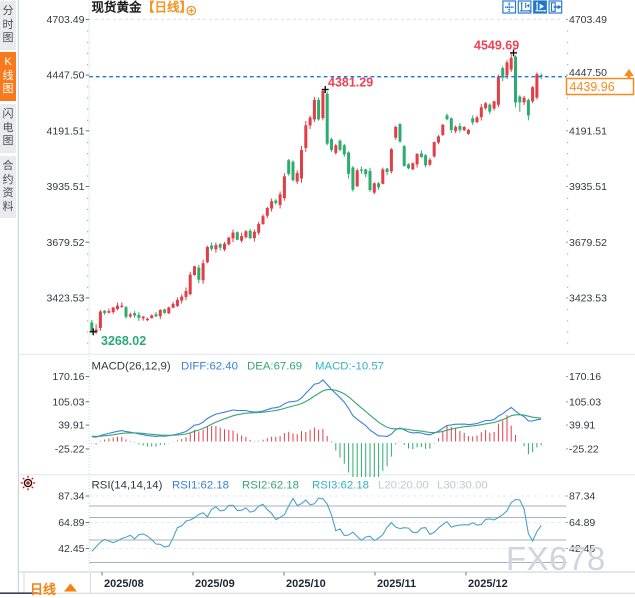 This screenshot has height=598, width=635. What do you see at coordinates (488, 584) in the screenshot?
I see `svg-text: 2025/12` at bounding box center [488, 584].